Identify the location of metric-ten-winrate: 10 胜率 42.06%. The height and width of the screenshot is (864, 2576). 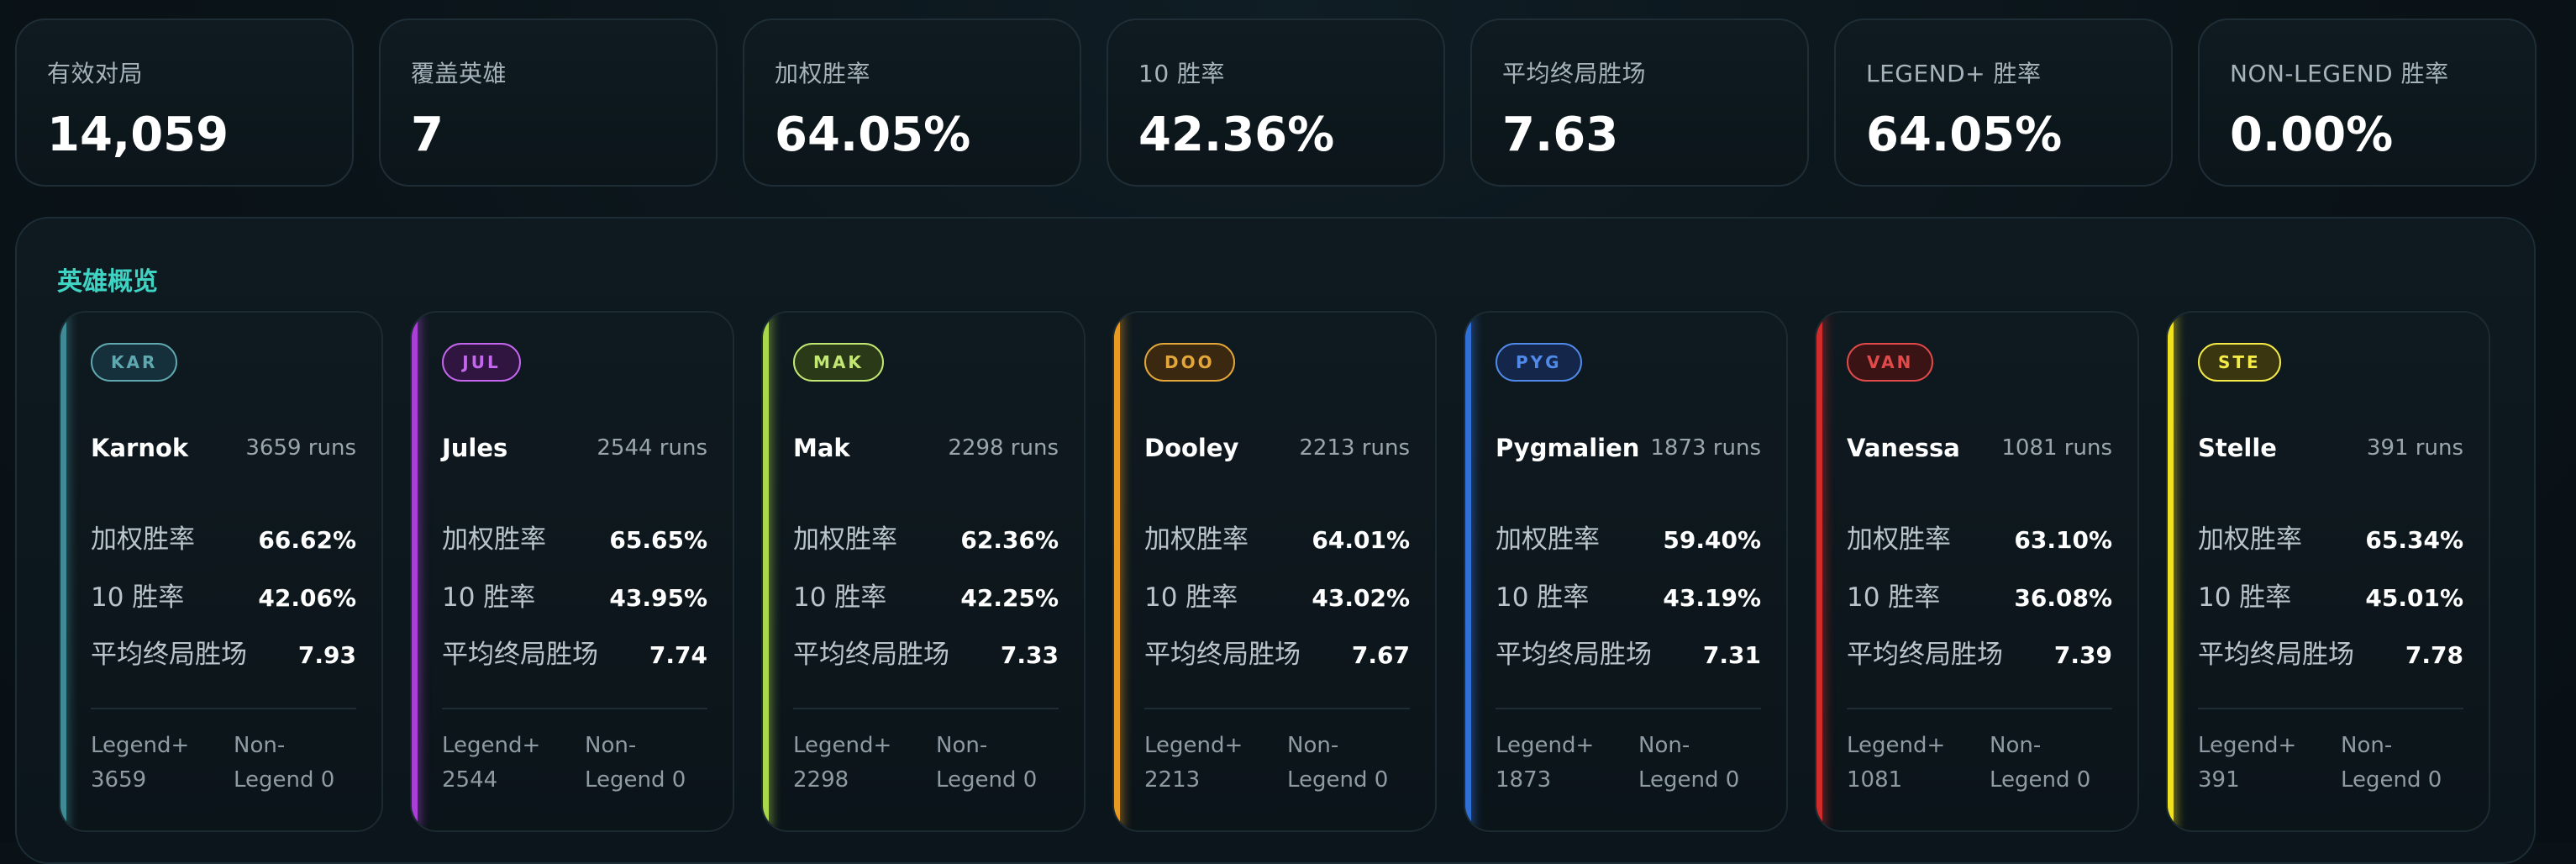
(223, 595).